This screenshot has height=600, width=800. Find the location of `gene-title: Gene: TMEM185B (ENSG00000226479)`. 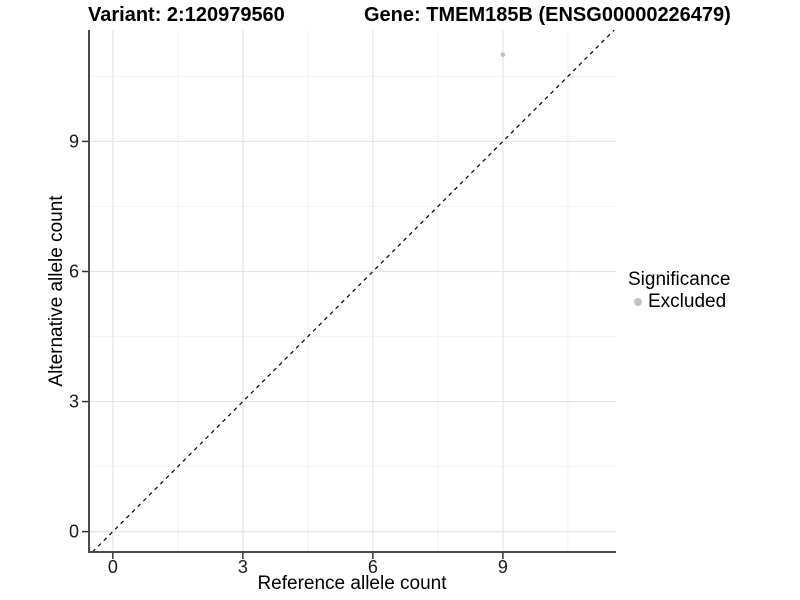

gene-title: Gene: TMEM185B (ENSG00000226479) is located at coordinates (547, 15).